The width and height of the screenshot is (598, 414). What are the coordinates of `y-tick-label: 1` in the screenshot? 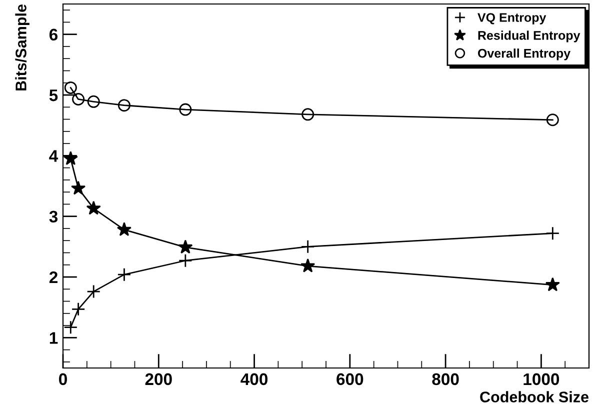 It's located at (54, 338).